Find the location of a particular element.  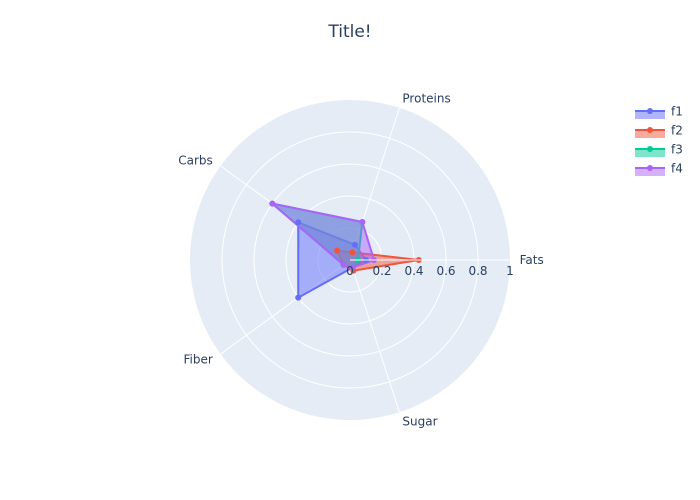

legend-item: f1 is located at coordinates (659, 112).